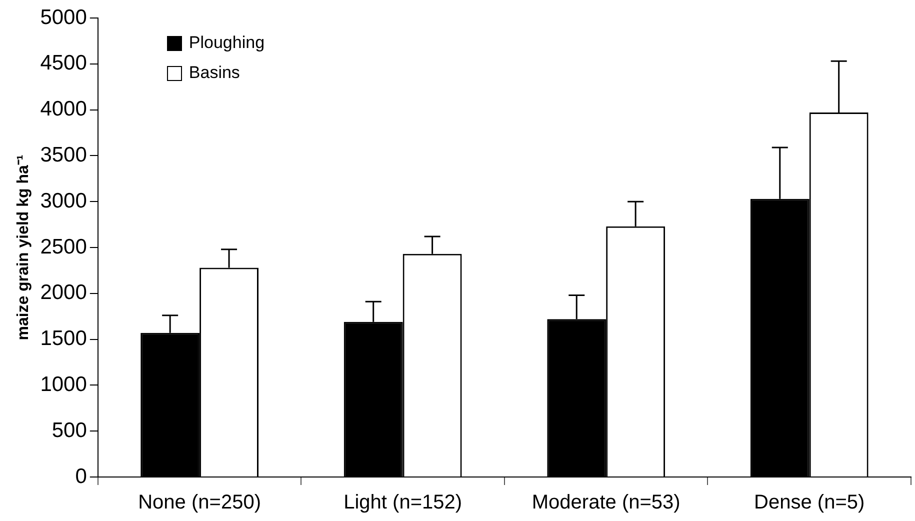 The image size is (915, 521). What do you see at coordinates (63, 200) in the screenshot?
I see `y-tick-label: 3000` at bounding box center [63, 200].